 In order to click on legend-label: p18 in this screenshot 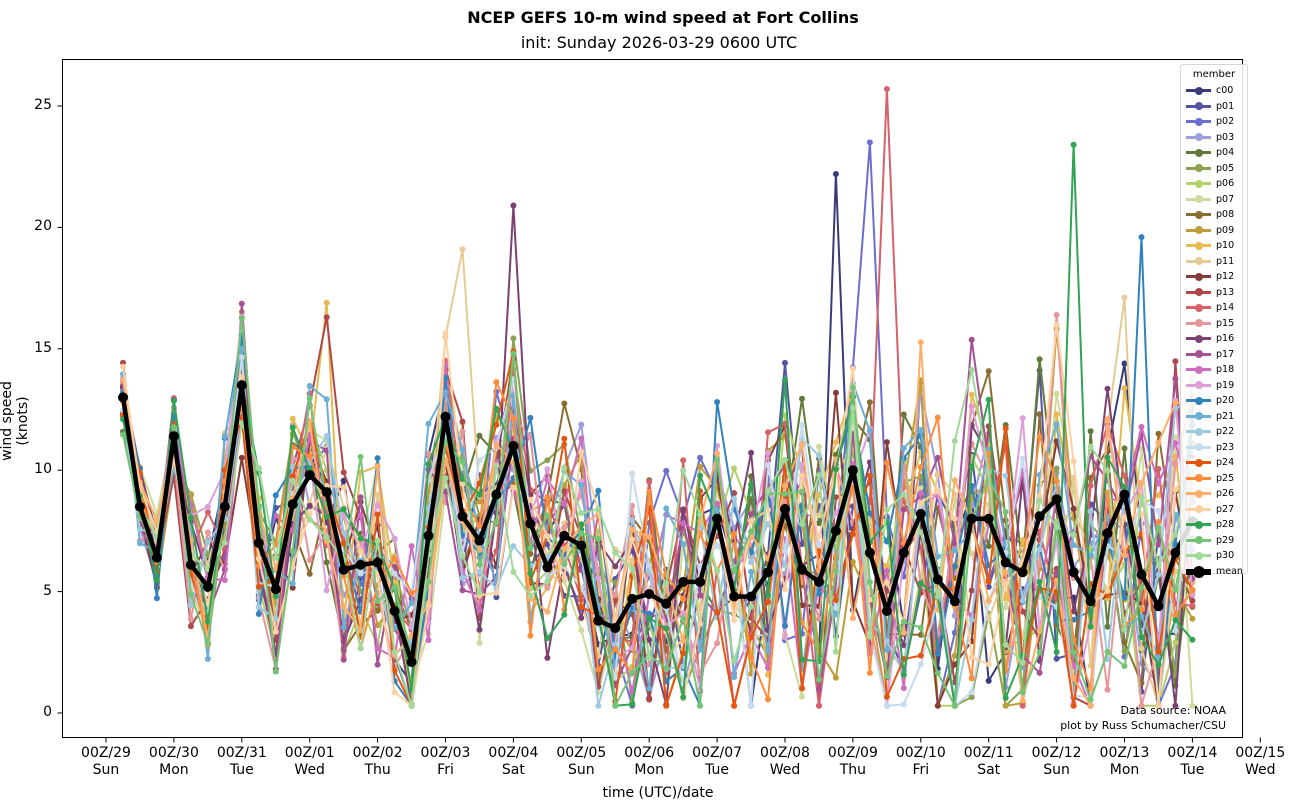, I will do `click(1225, 369)`.